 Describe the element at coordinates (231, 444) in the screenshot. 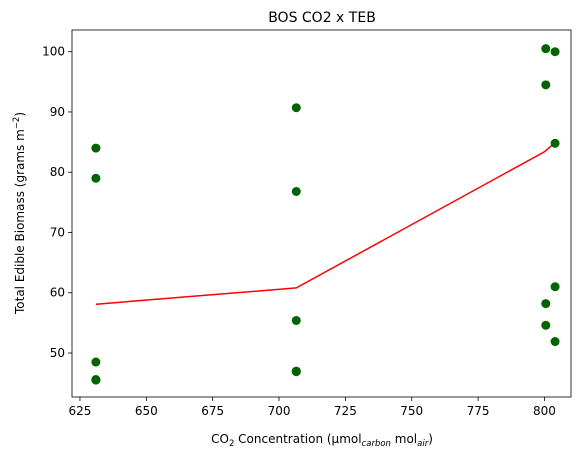

I see `x-axis-label-subscript: 2` at that location.